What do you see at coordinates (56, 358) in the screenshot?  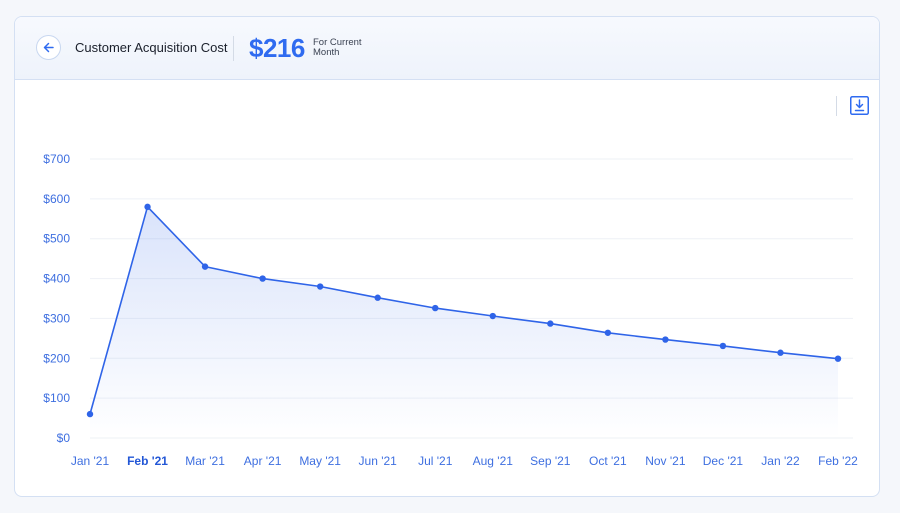 I see `y-tick-label: $200` at bounding box center [56, 358].